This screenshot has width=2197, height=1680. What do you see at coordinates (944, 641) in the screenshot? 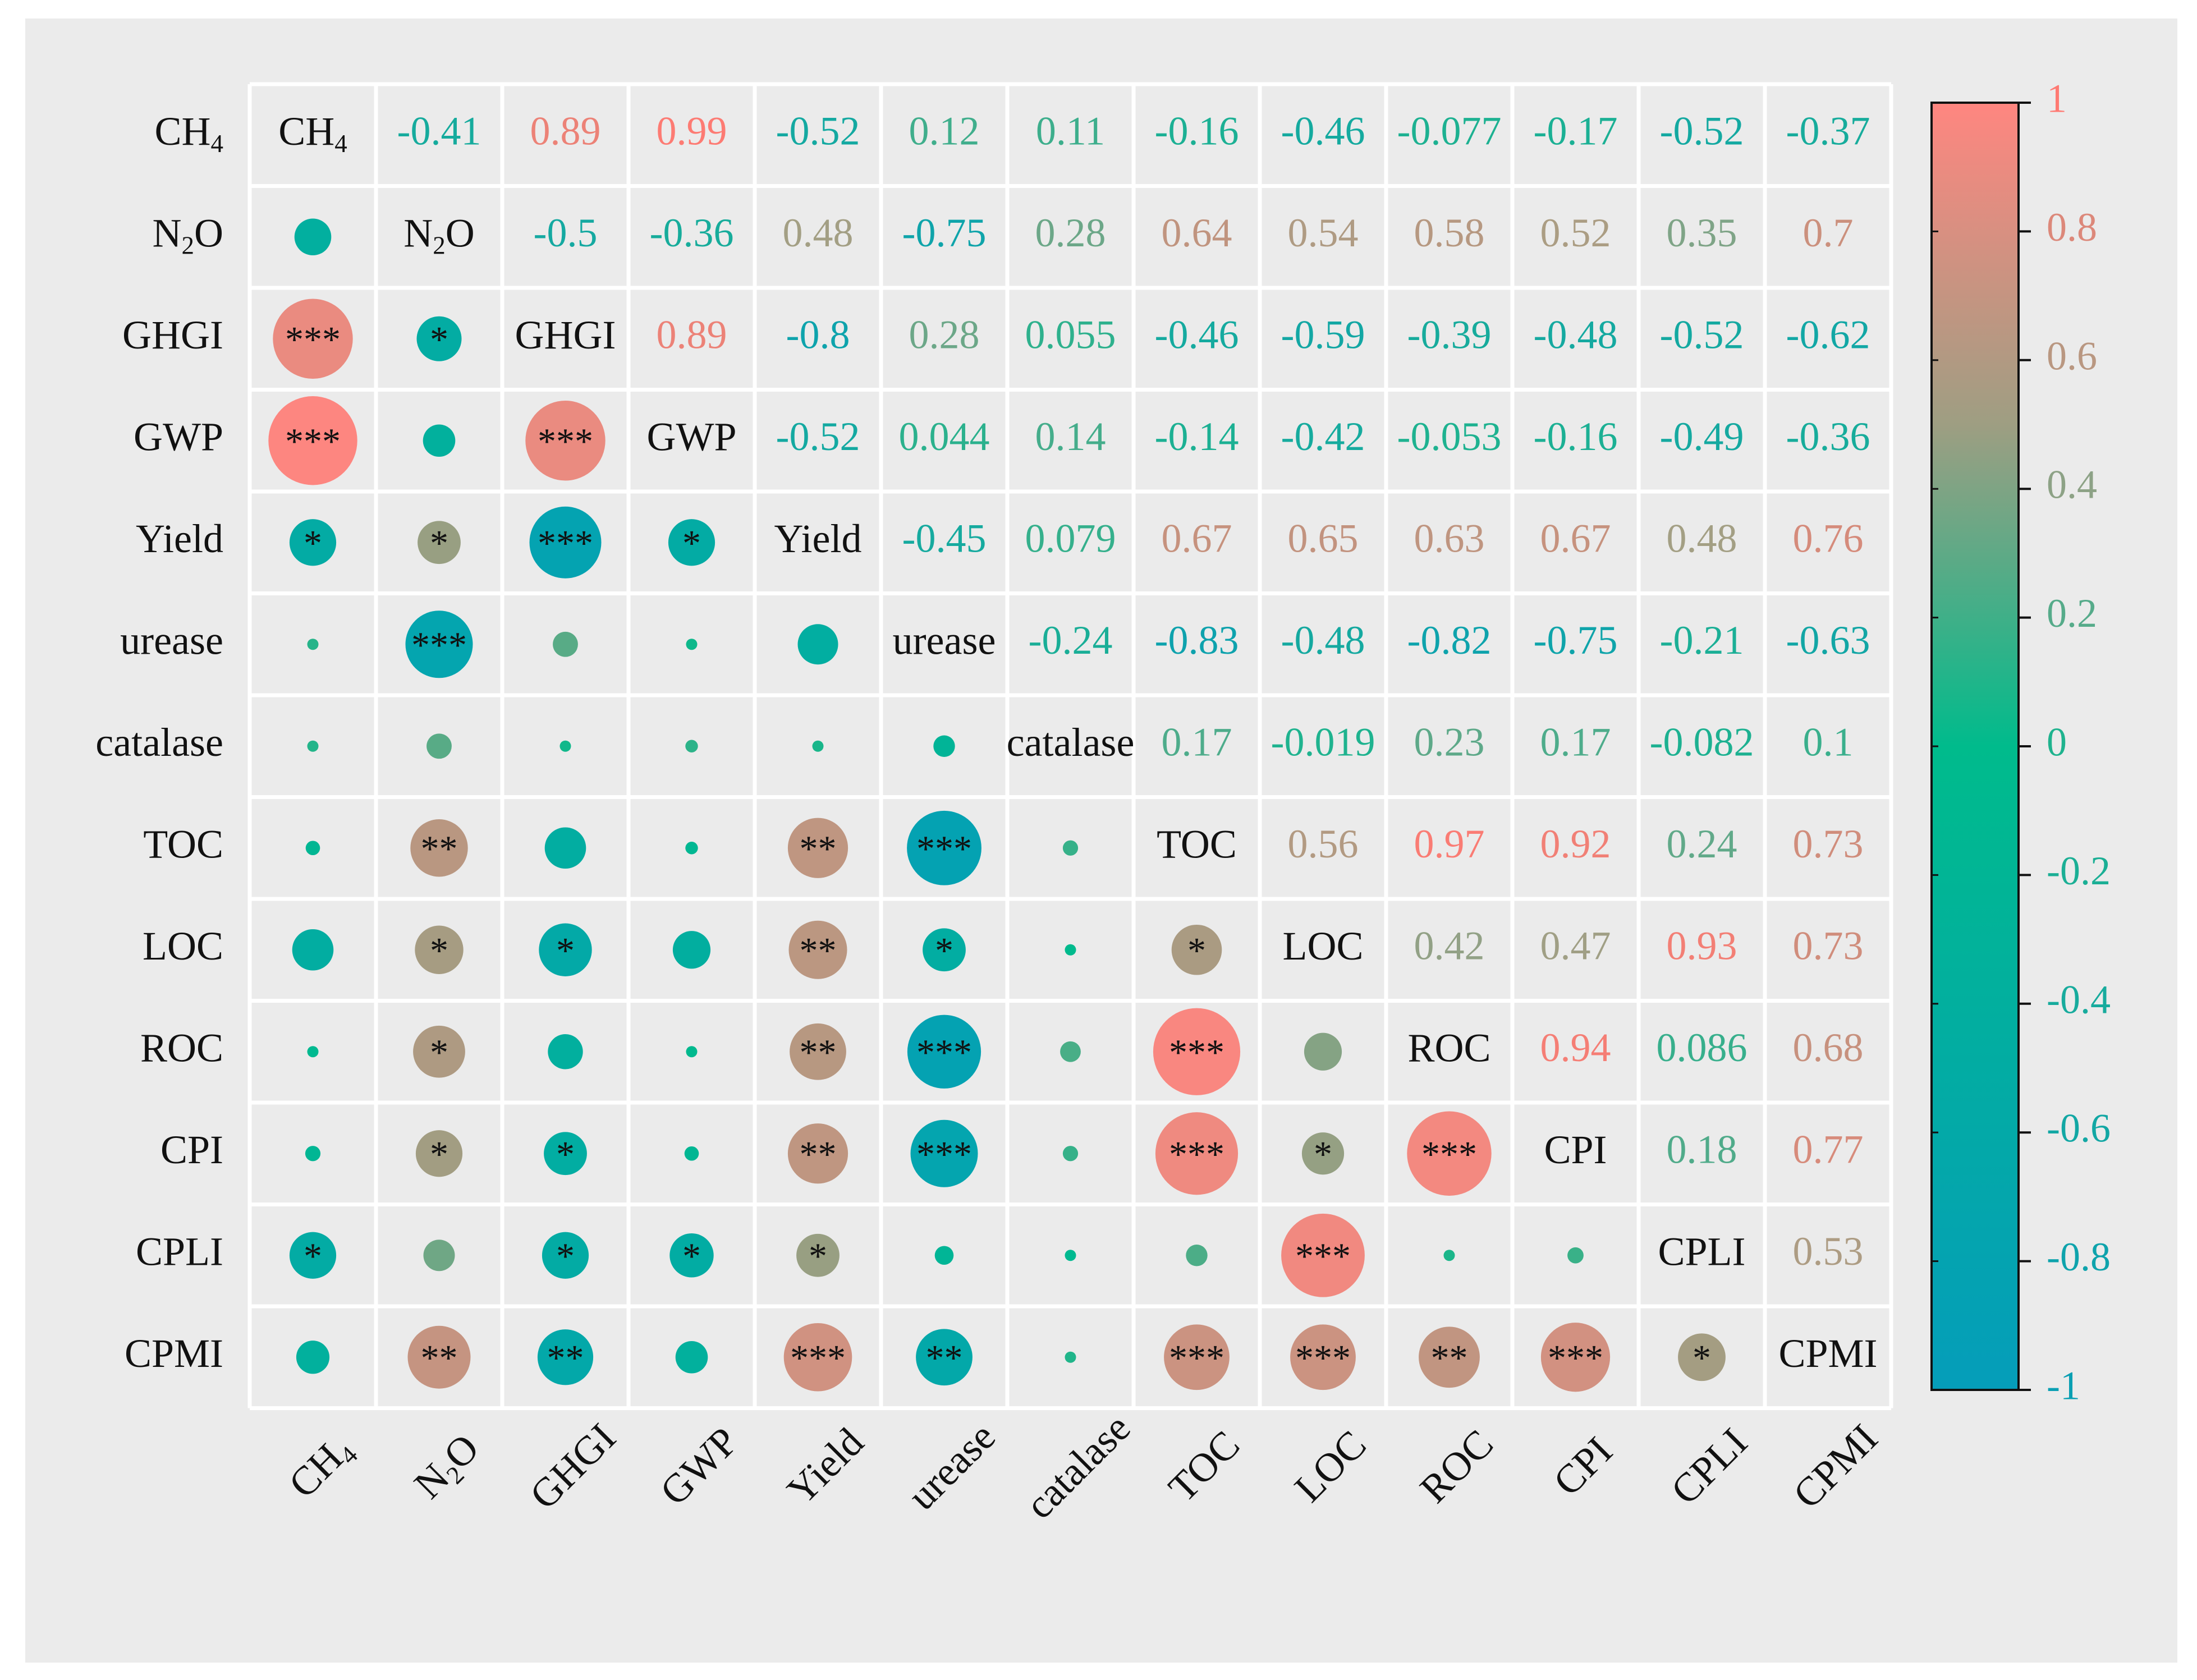
I see `diagonal-label: urease` at bounding box center [944, 641].